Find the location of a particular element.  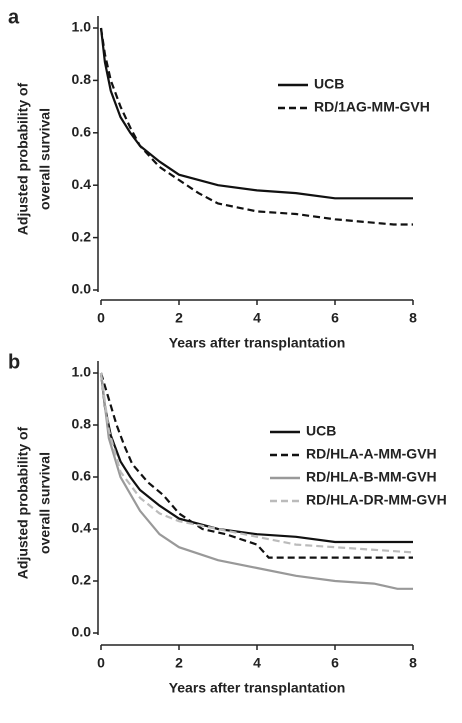

panel-label: b is located at coordinates (14, 362).